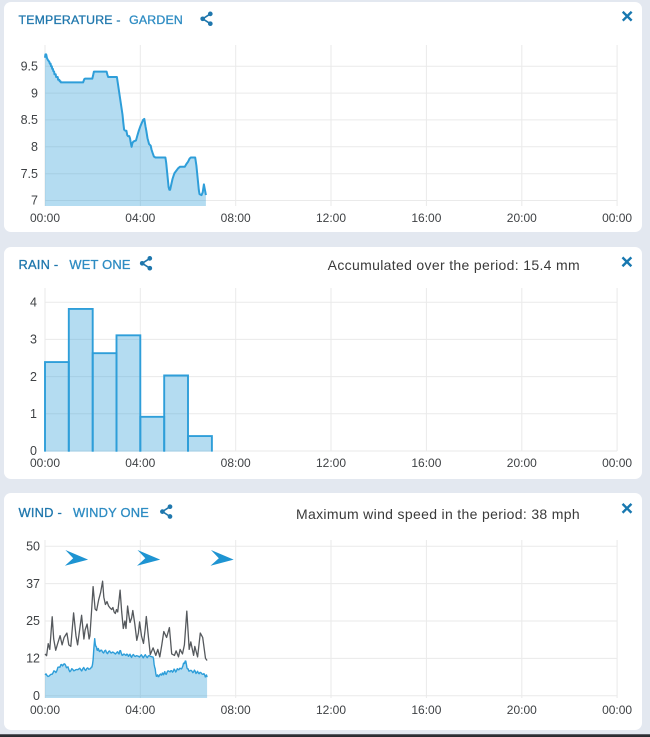 Image resolution: width=650 pixels, height=737 pixels. I want to click on svg-text: 3, so click(33, 340).